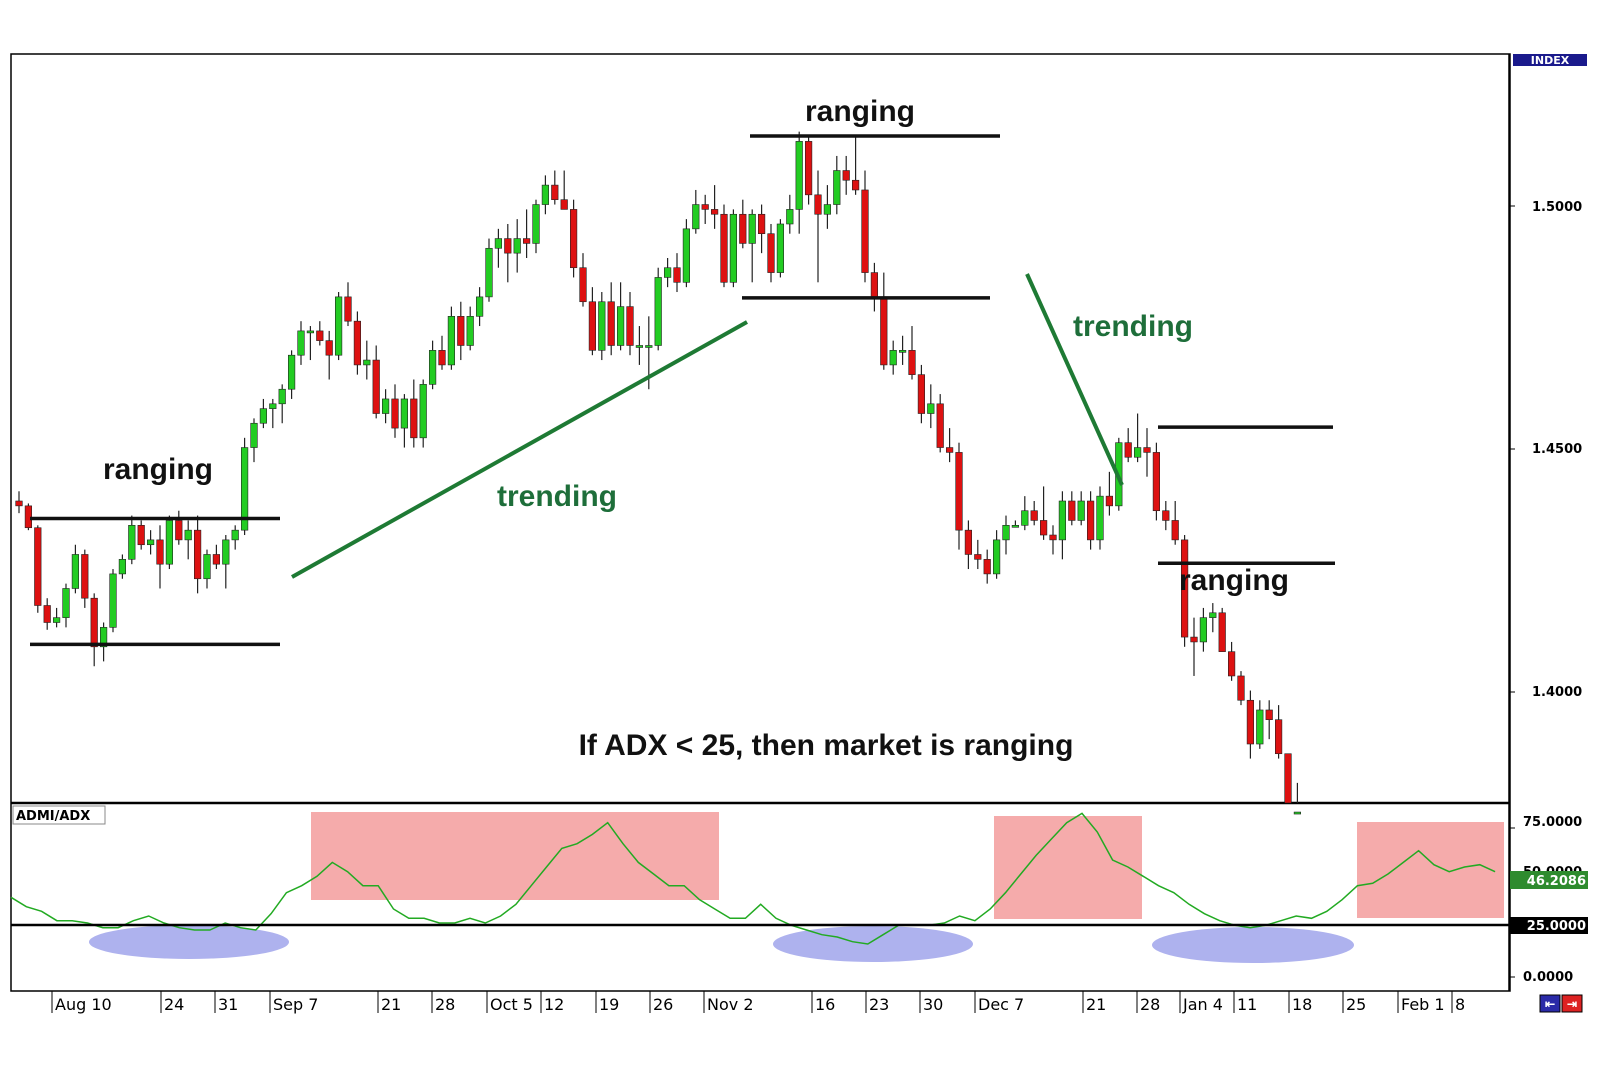 The width and height of the screenshot is (1600, 1067). I want to click on x-tick-label: Aug 10, so click(83, 1004).